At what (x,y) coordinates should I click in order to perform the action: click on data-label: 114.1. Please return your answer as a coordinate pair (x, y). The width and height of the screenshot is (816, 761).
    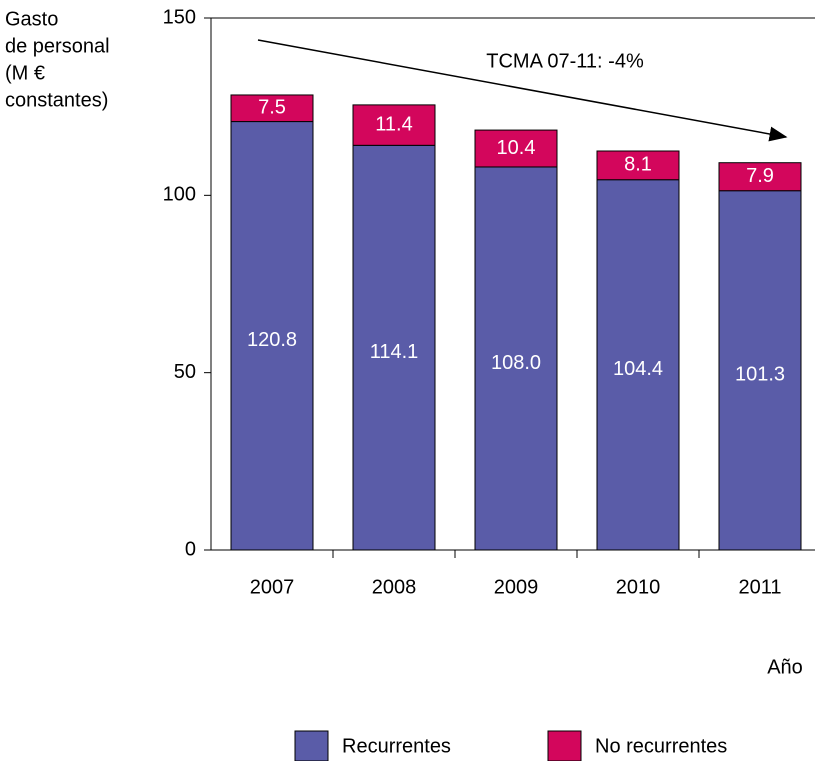
    Looking at the image, I should click on (394, 352).